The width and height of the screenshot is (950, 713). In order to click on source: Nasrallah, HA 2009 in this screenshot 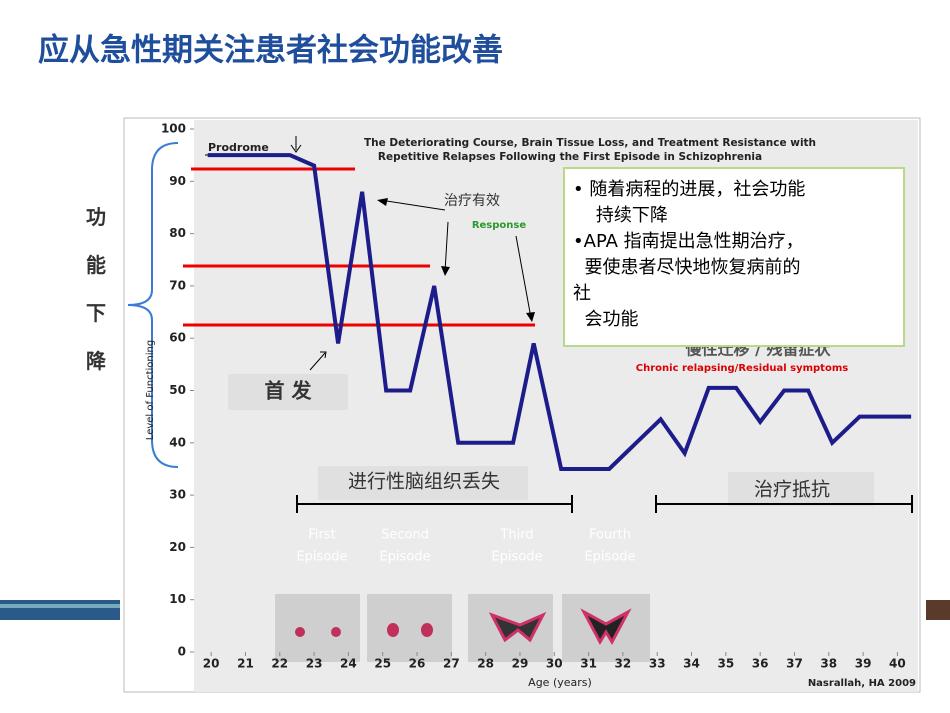, I will do `click(862, 683)`.